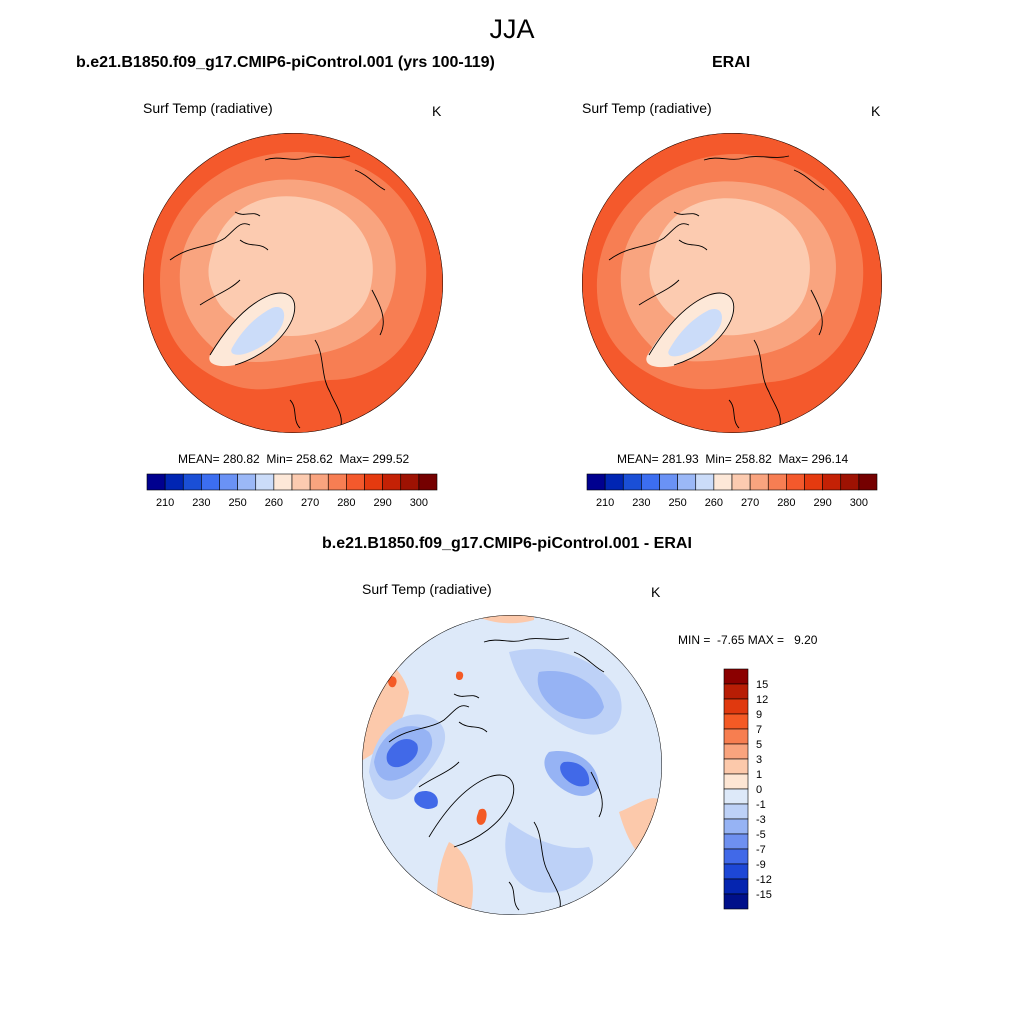 This screenshot has height=1024, width=1024. What do you see at coordinates (680, 459) in the screenshot?
I see `mean-value: 281.93` at bounding box center [680, 459].